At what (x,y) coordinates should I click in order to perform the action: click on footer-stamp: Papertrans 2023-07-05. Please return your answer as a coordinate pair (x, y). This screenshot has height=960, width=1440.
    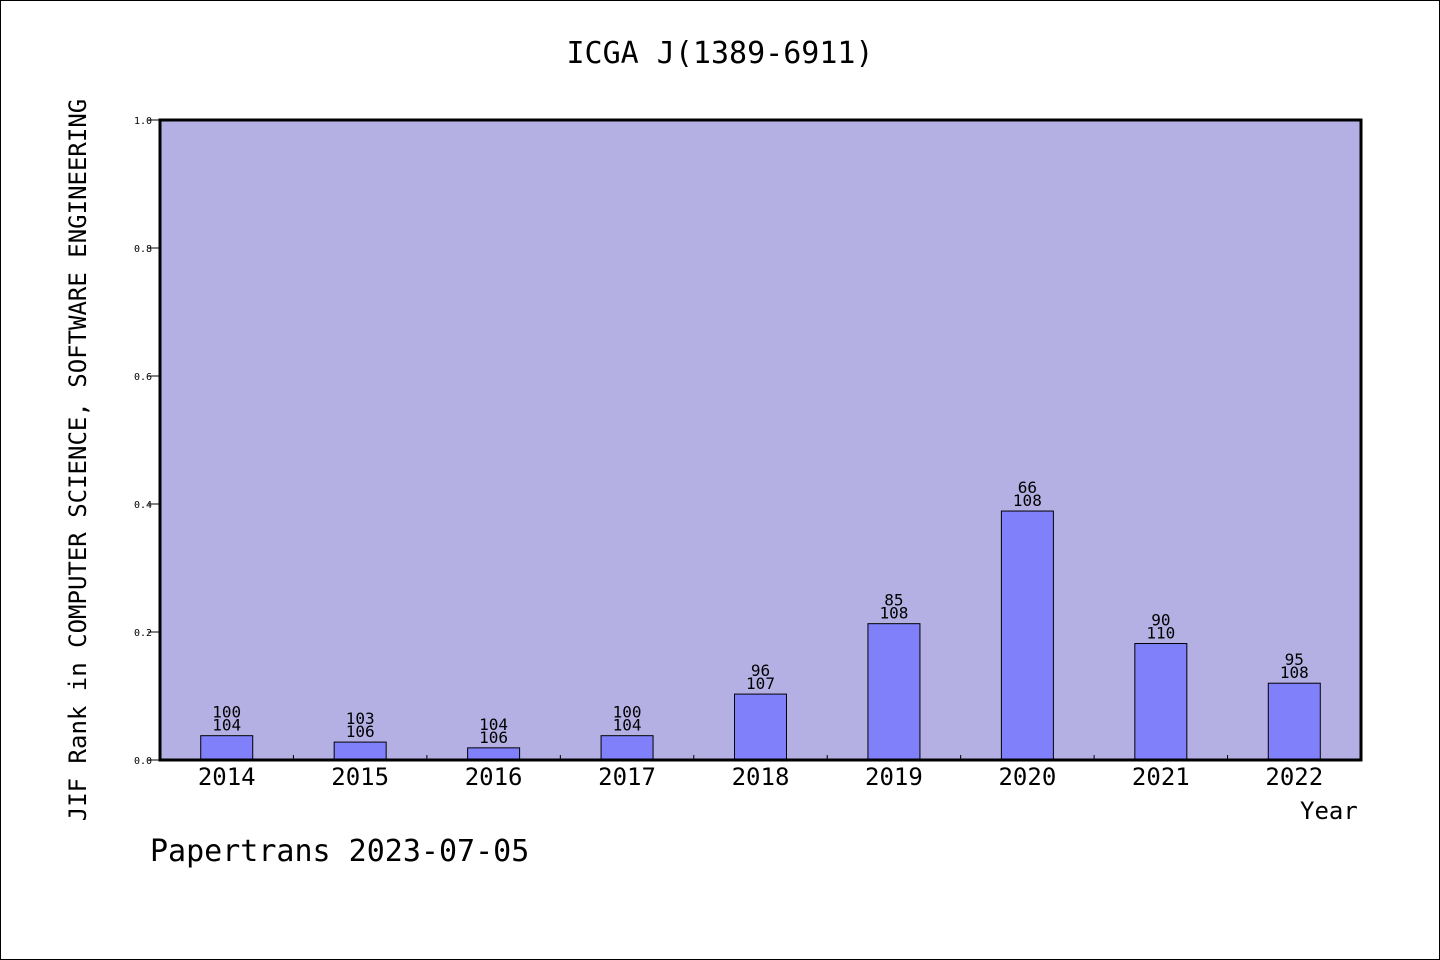
    Looking at the image, I should click on (340, 851).